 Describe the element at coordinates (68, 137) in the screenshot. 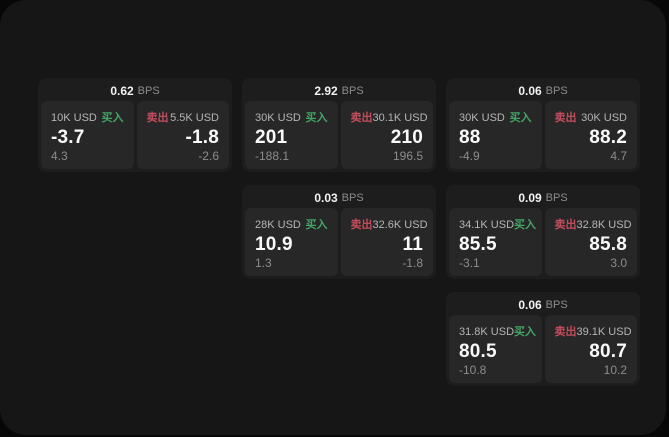

I see `buy-price: -3.7` at that location.